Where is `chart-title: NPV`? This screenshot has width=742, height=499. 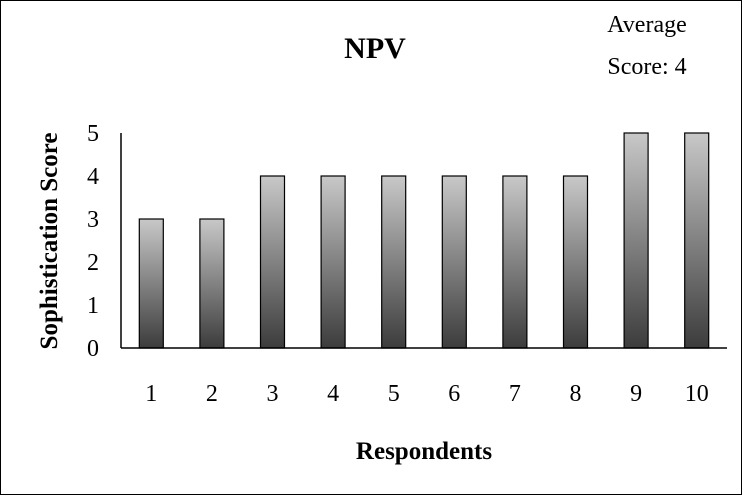
chart-title: NPV is located at coordinates (375, 48).